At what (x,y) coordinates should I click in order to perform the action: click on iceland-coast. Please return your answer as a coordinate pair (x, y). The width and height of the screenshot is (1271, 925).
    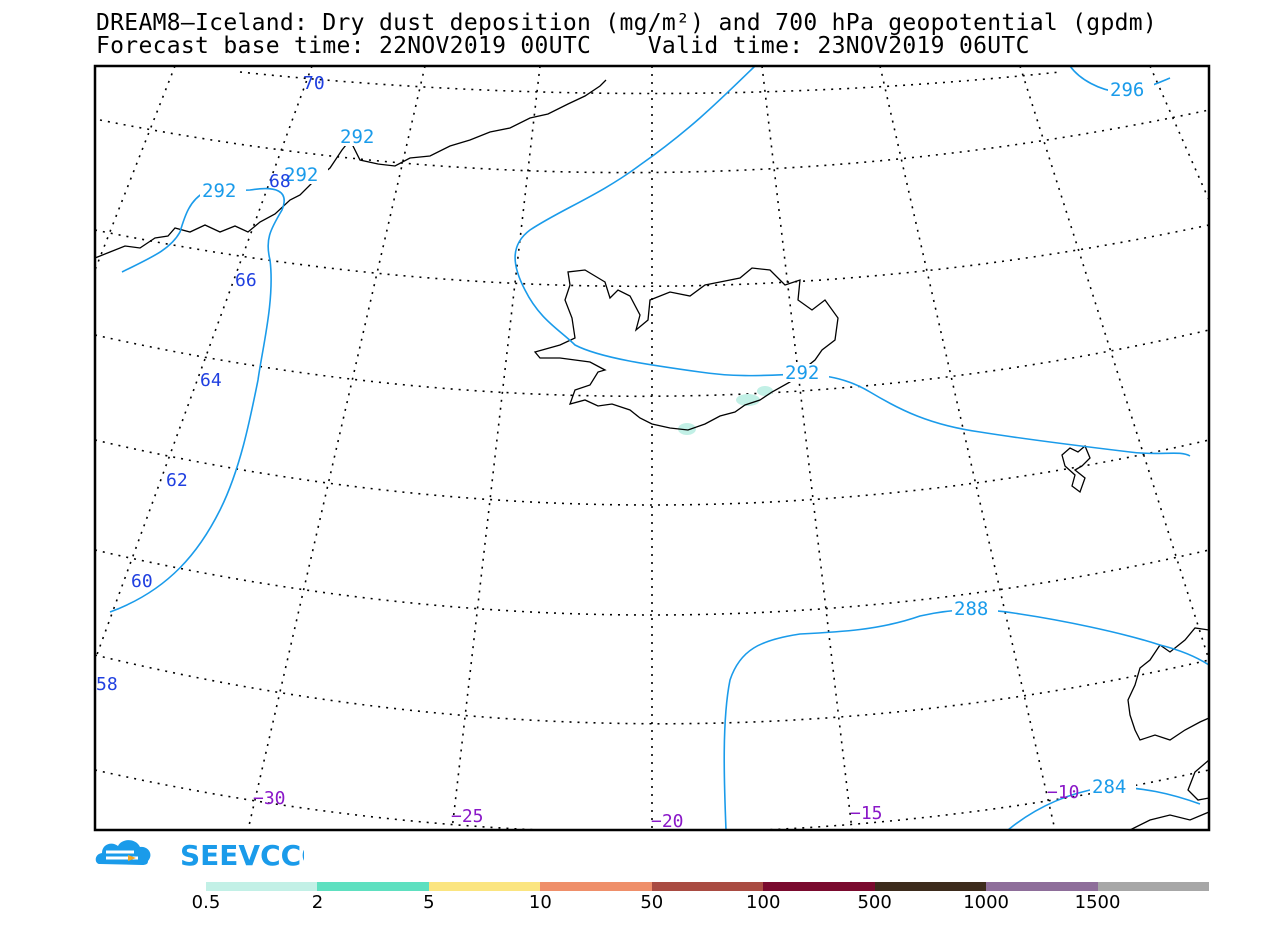
    Looking at the image, I should click on (686, 349).